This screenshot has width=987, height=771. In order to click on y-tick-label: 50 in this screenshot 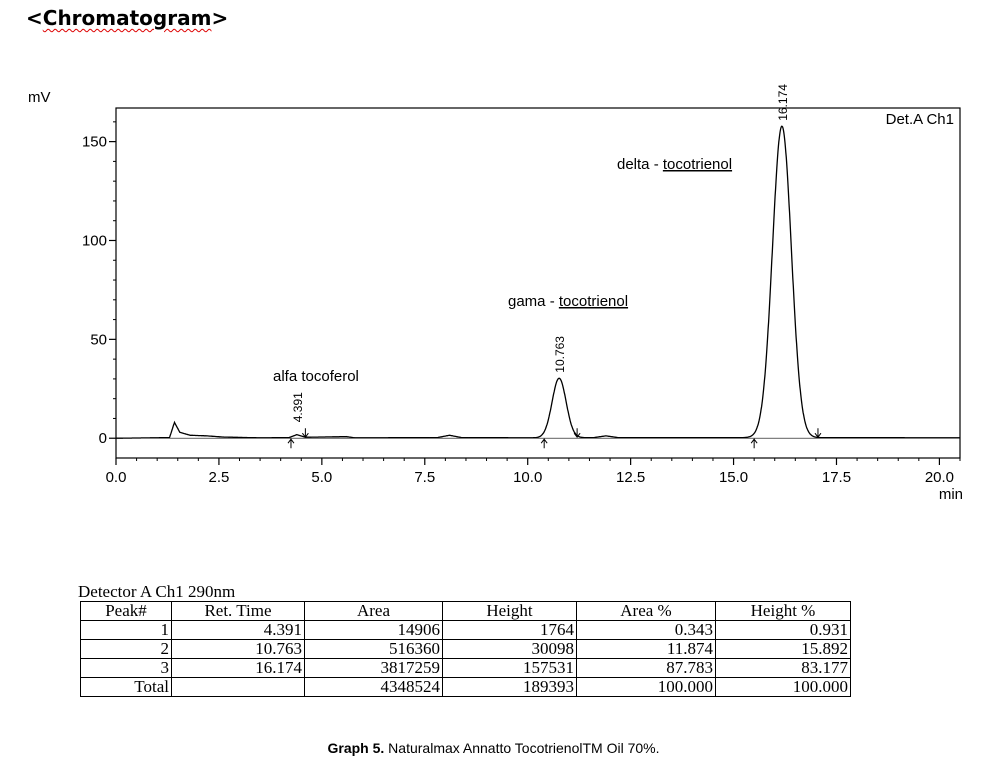, I will do `click(98, 339)`.